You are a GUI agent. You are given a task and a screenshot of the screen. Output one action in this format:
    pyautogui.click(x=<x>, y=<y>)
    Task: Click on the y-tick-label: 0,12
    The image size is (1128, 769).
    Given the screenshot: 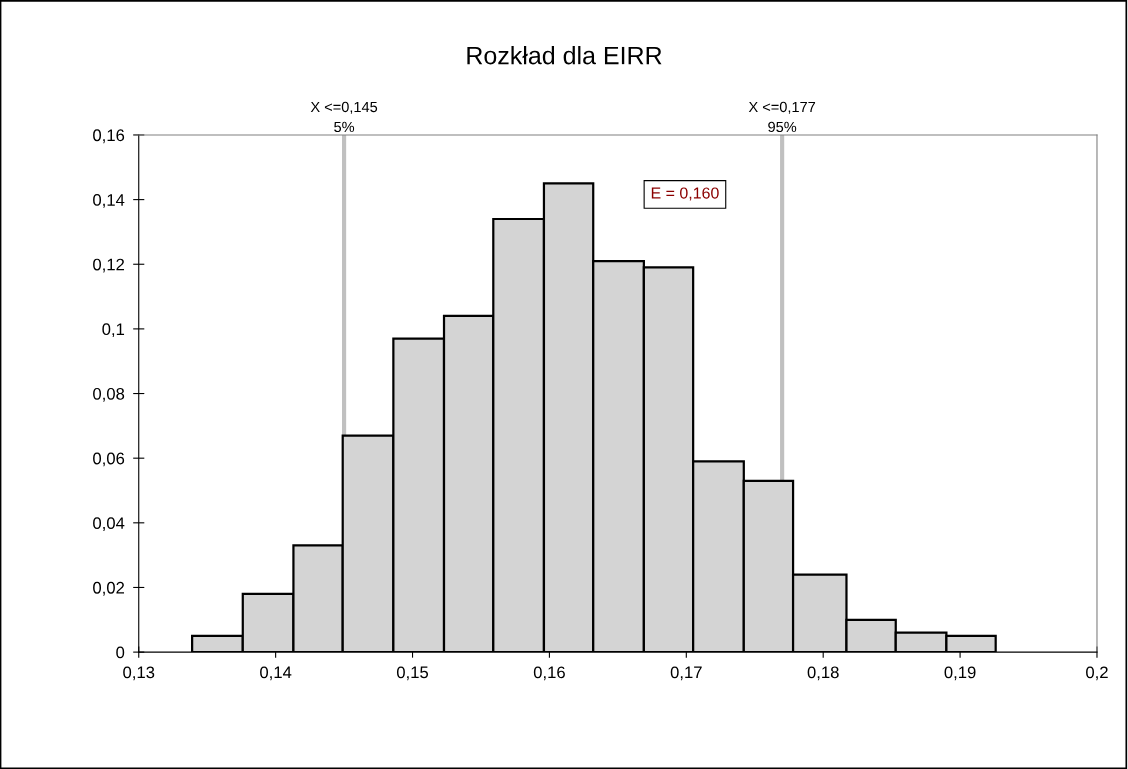 What is the action you would take?
    pyautogui.click(x=109, y=265)
    